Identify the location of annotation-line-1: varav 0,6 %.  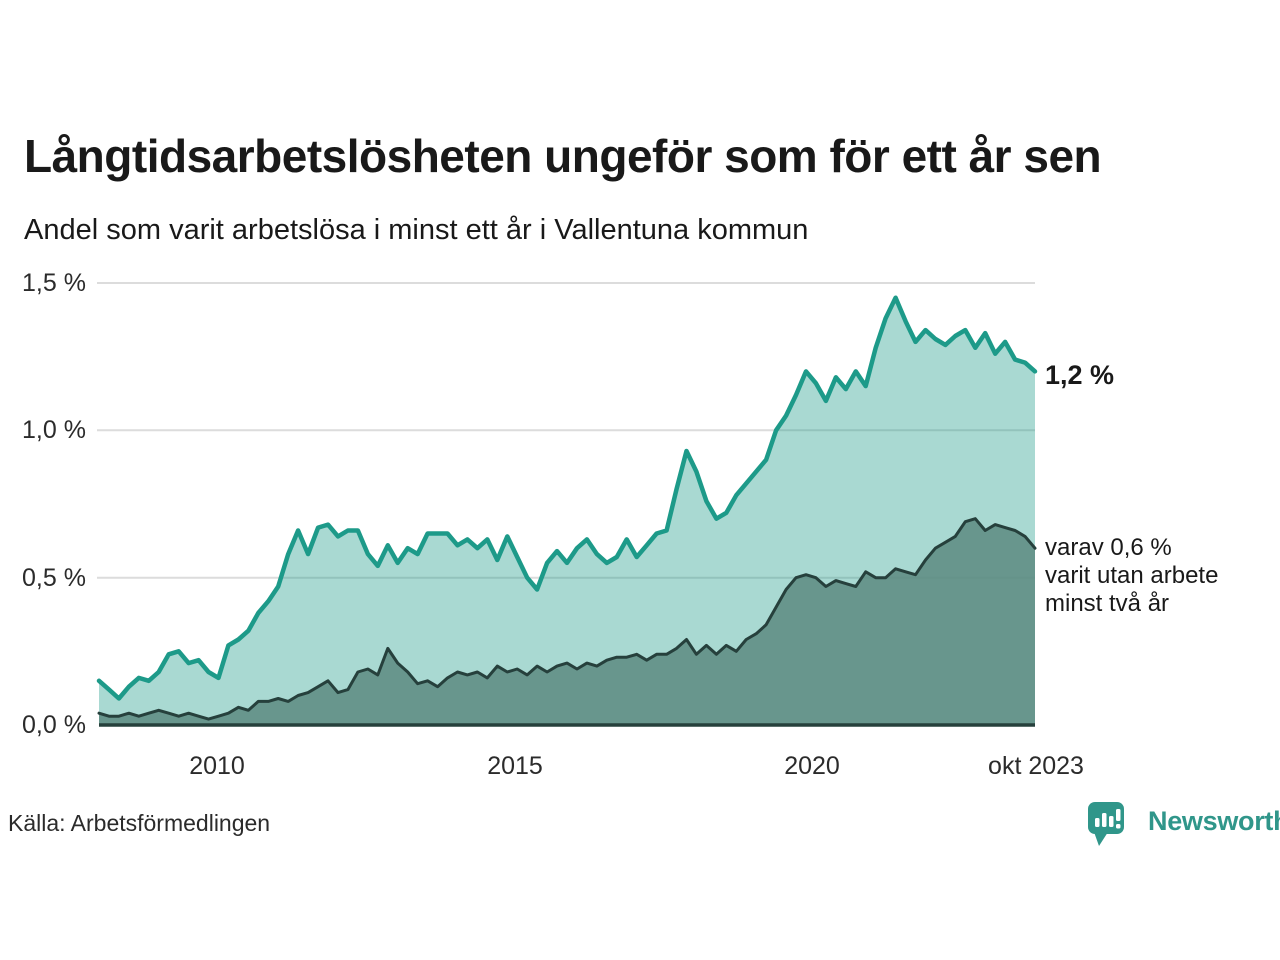
(1108, 547).